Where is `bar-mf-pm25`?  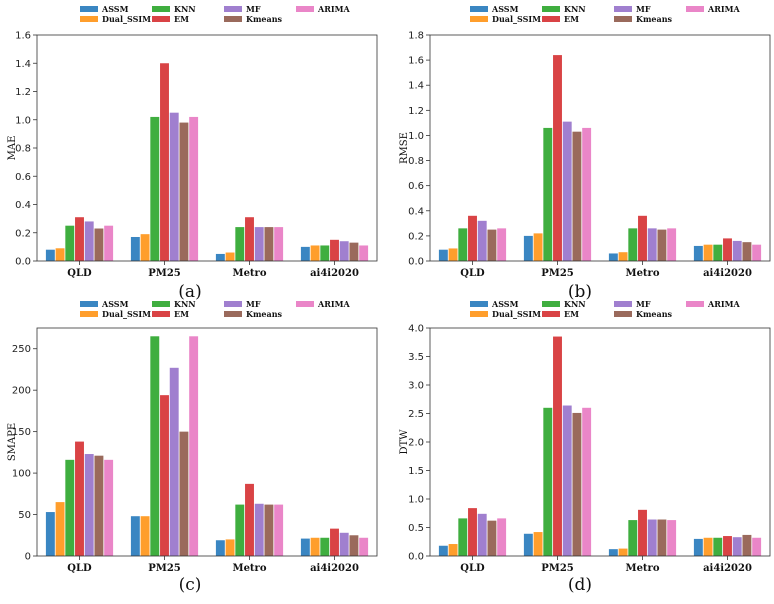 bar-mf-pm25 is located at coordinates (567, 480).